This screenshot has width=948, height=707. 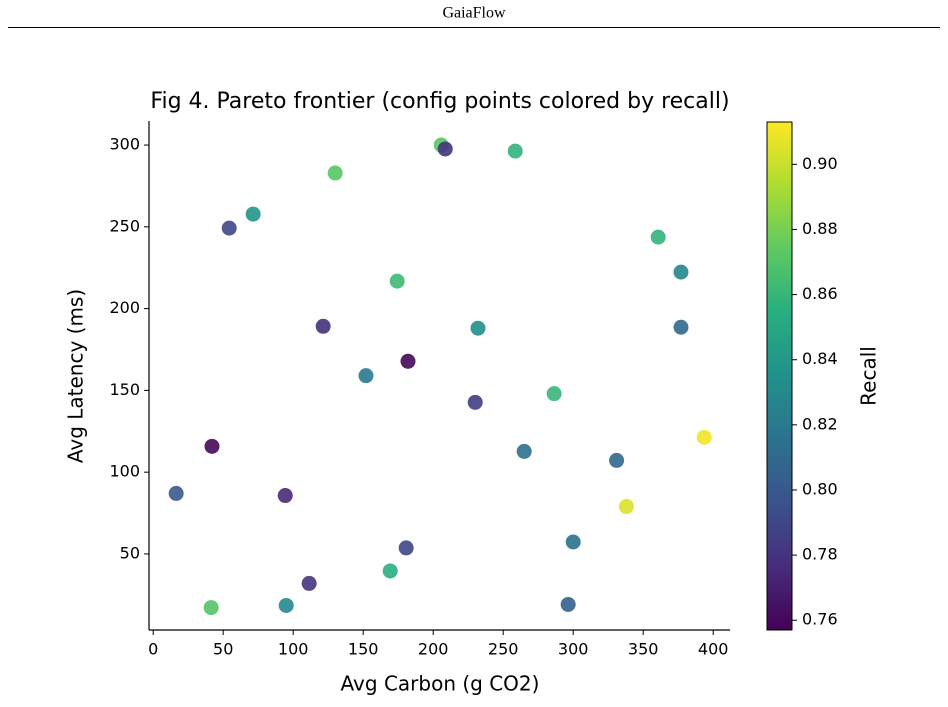 I want to click on x-tick-label: 150, so click(x=363, y=649).